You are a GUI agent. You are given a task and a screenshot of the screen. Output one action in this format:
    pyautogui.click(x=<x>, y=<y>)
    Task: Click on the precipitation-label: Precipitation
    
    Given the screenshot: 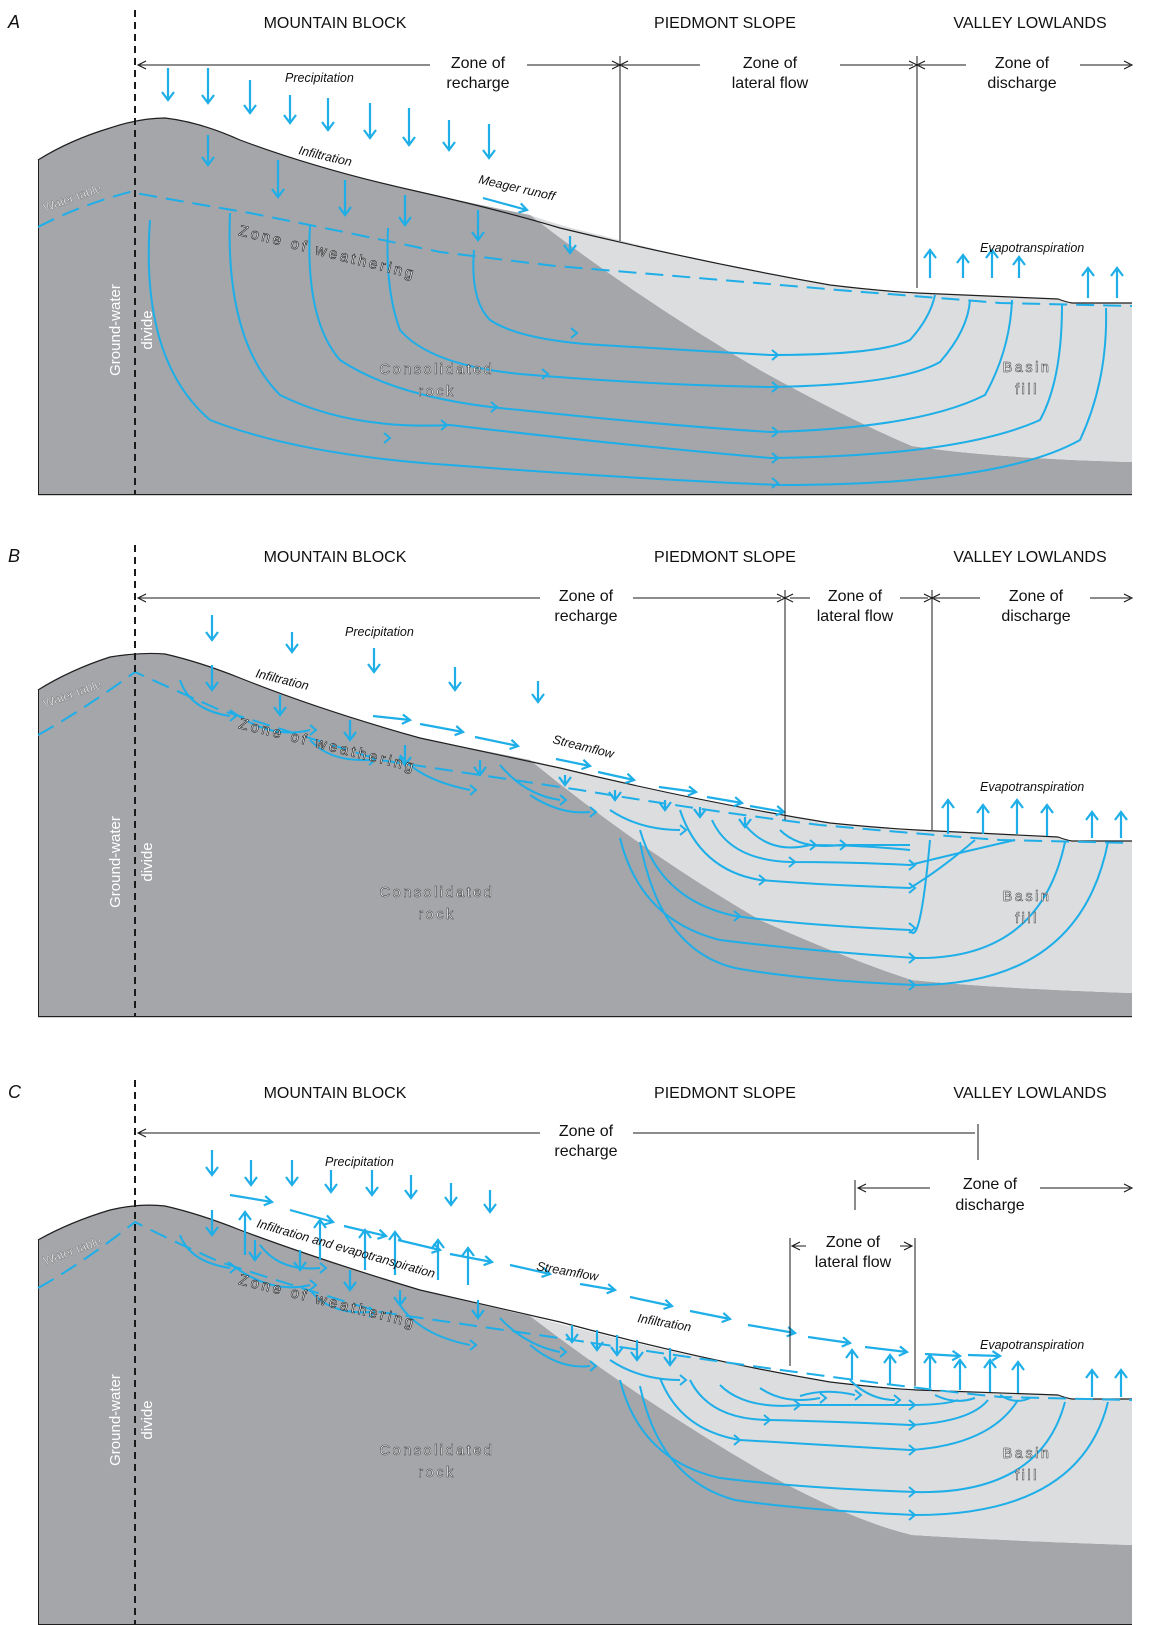 What is the action you would take?
    pyautogui.click(x=319, y=78)
    